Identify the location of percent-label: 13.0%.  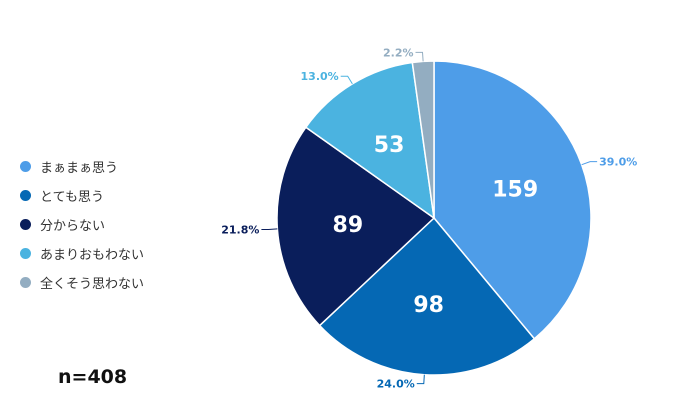
(320, 76).